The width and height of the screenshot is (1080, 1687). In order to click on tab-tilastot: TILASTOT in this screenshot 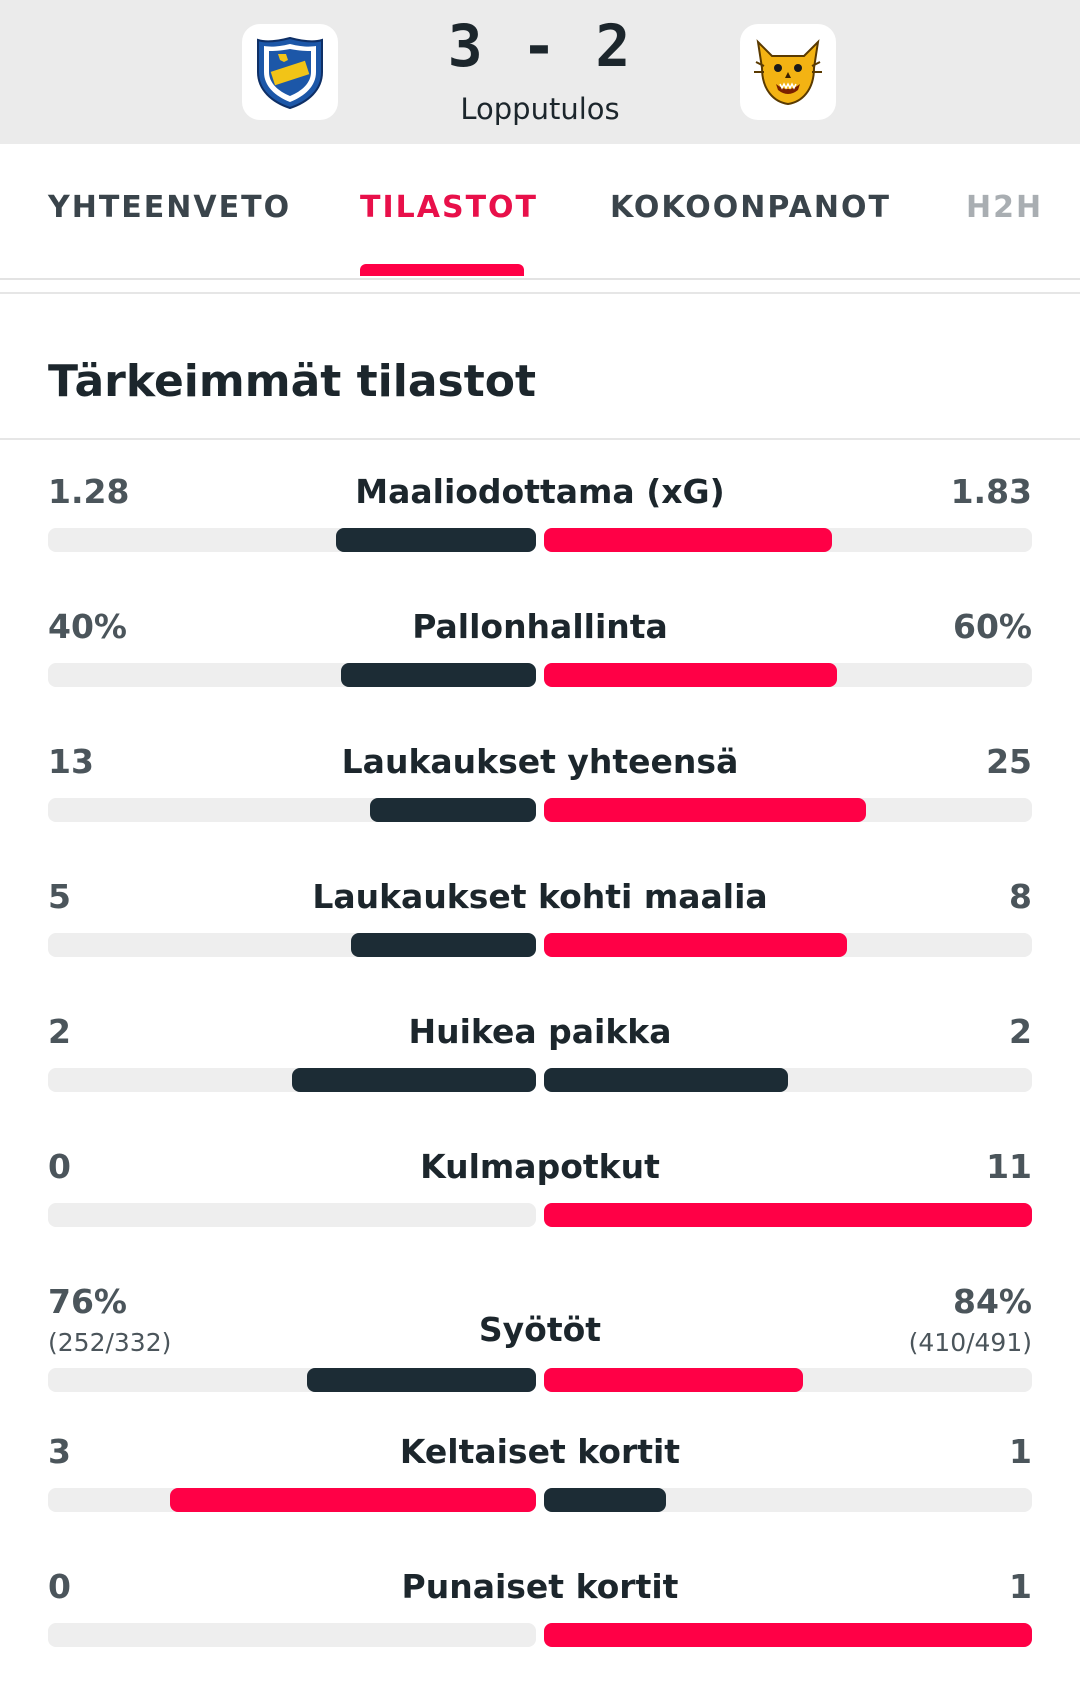, I will do `click(449, 207)`.